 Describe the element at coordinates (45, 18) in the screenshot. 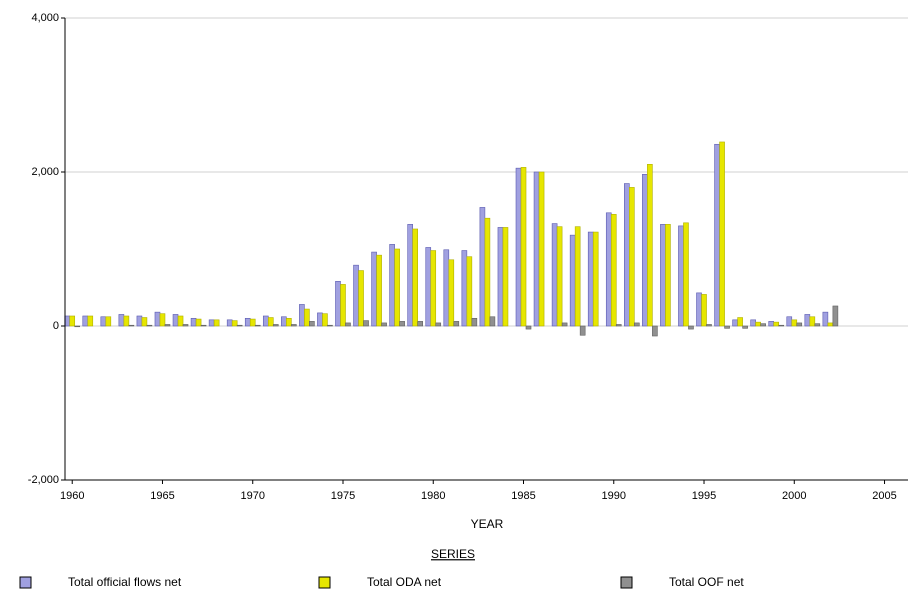

I see `y-tick-label: 4,000` at that location.